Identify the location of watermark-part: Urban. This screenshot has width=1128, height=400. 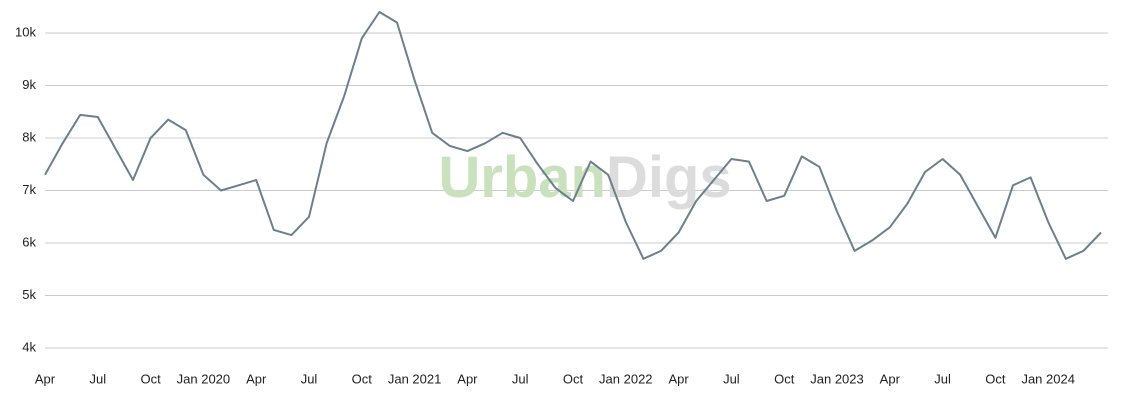
(522, 177).